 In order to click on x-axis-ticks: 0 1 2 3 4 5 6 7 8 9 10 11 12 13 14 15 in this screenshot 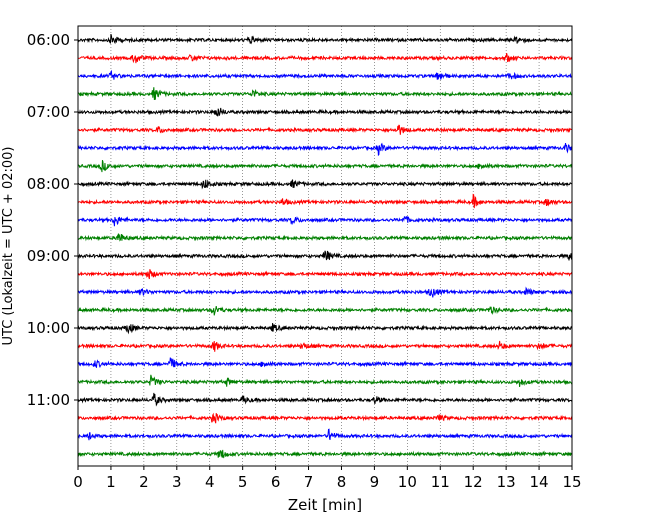, I will do `click(327, 478)`.